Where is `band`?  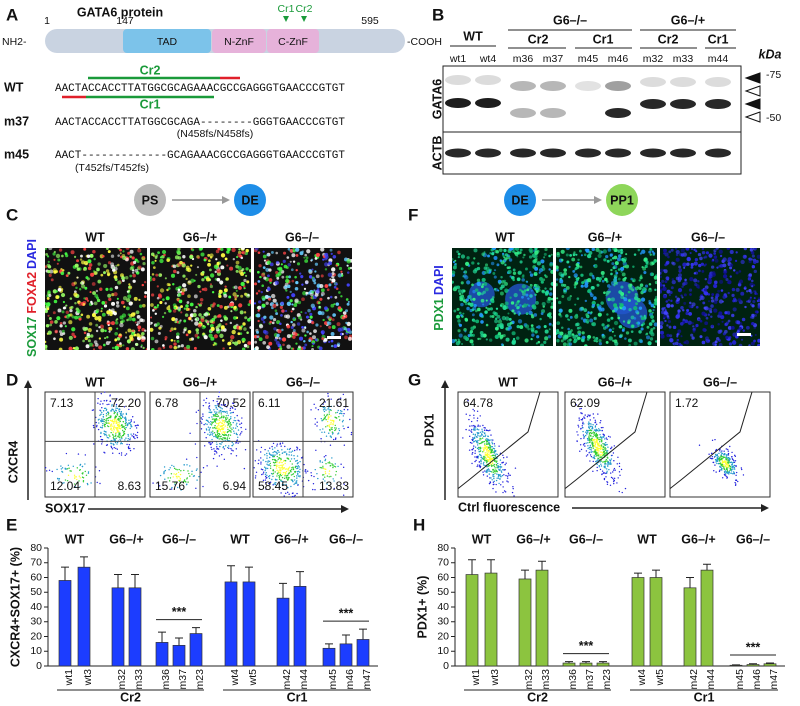
band is located at coordinates (523, 113).